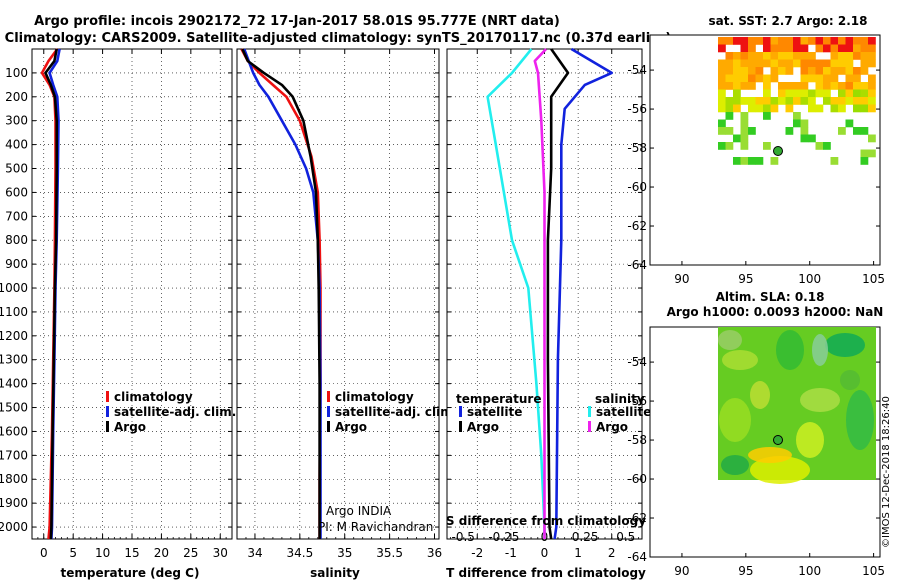 Image resolution: width=900 pixels, height=580 pixels. What do you see at coordinates (161, 553) in the screenshot?
I see `x-tick-label: 20` at bounding box center [161, 553].